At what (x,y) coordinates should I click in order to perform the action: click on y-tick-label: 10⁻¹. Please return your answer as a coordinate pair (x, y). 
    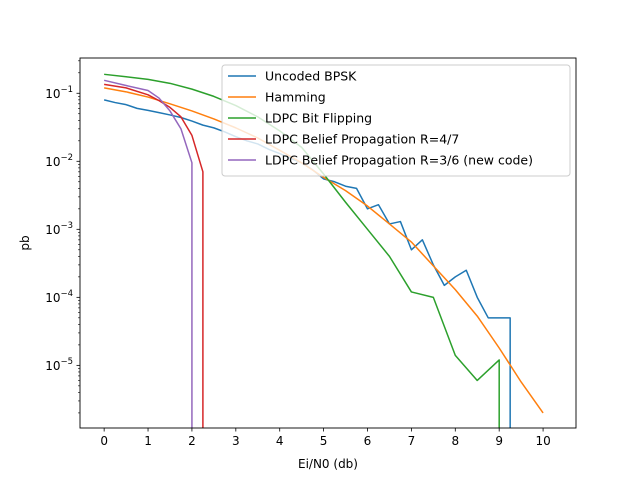
    Looking at the image, I should click on (59, 93).